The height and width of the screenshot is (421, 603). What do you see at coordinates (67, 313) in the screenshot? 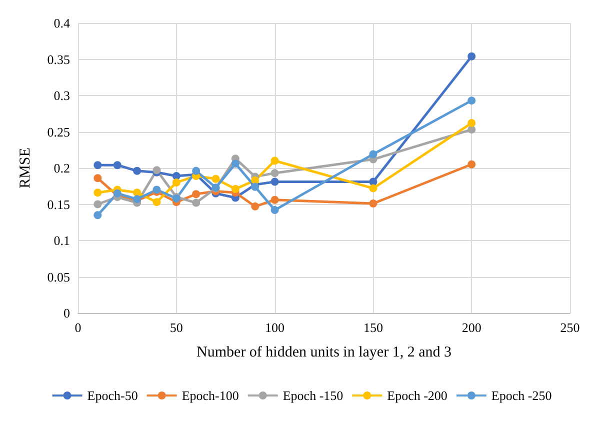
I see `y-tick-label: 0` at bounding box center [67, 313].